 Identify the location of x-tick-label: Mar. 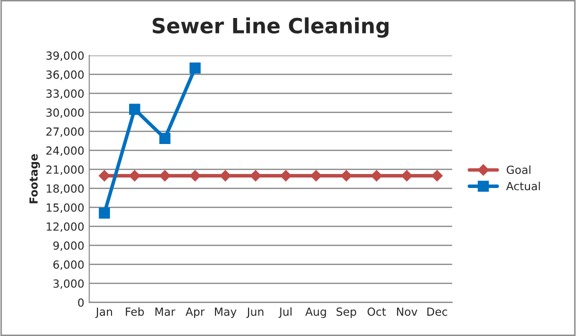
(165, 312).